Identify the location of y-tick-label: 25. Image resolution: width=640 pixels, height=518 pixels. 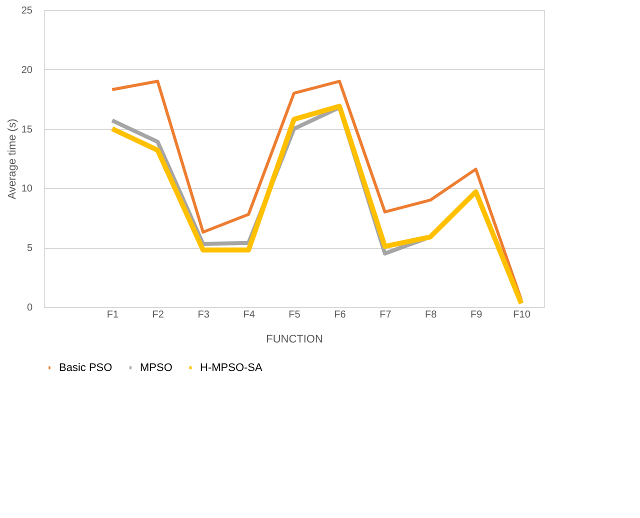
(27, 11).